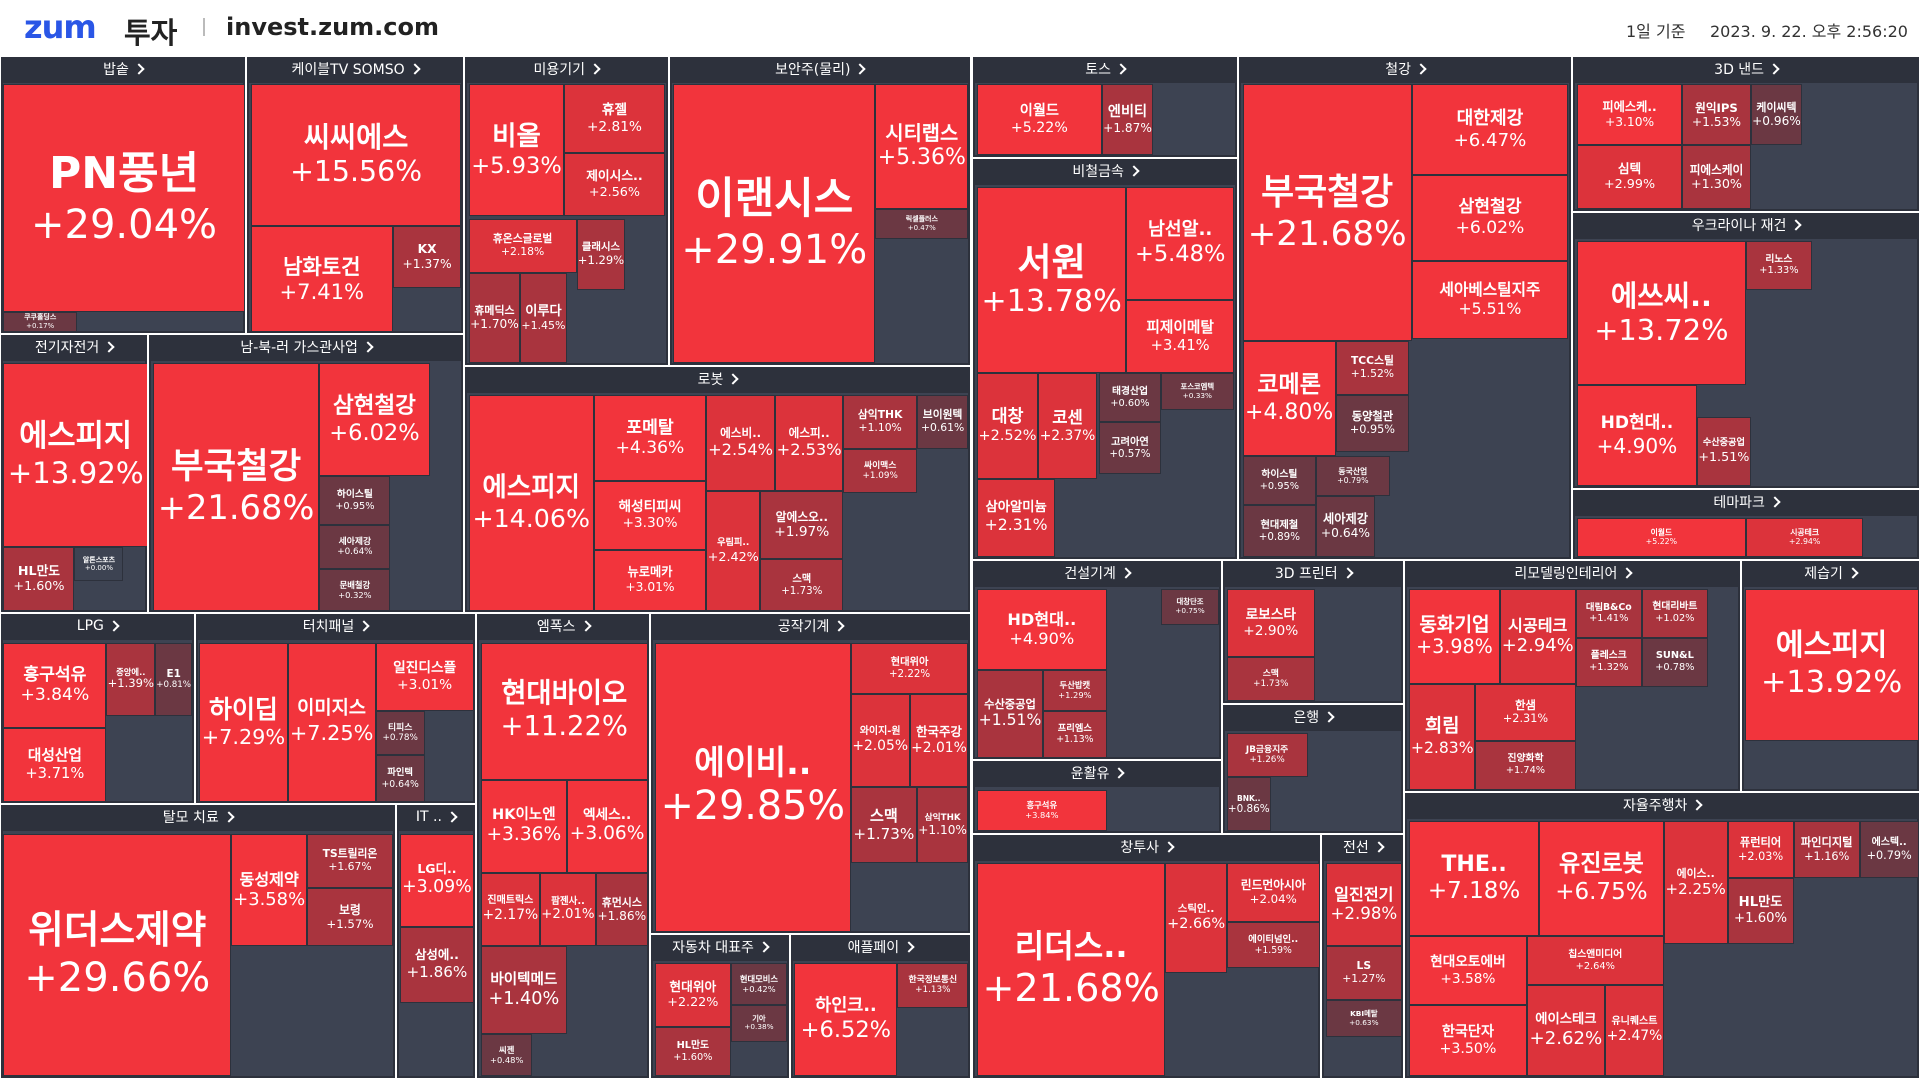 The width and height of the screenshot is (1920, 1080). What do you see at coordinates (733, 550) in the screenshot?
I see `stock-tile: 우림피.. +2.42%` at bounding box center [733, 550].